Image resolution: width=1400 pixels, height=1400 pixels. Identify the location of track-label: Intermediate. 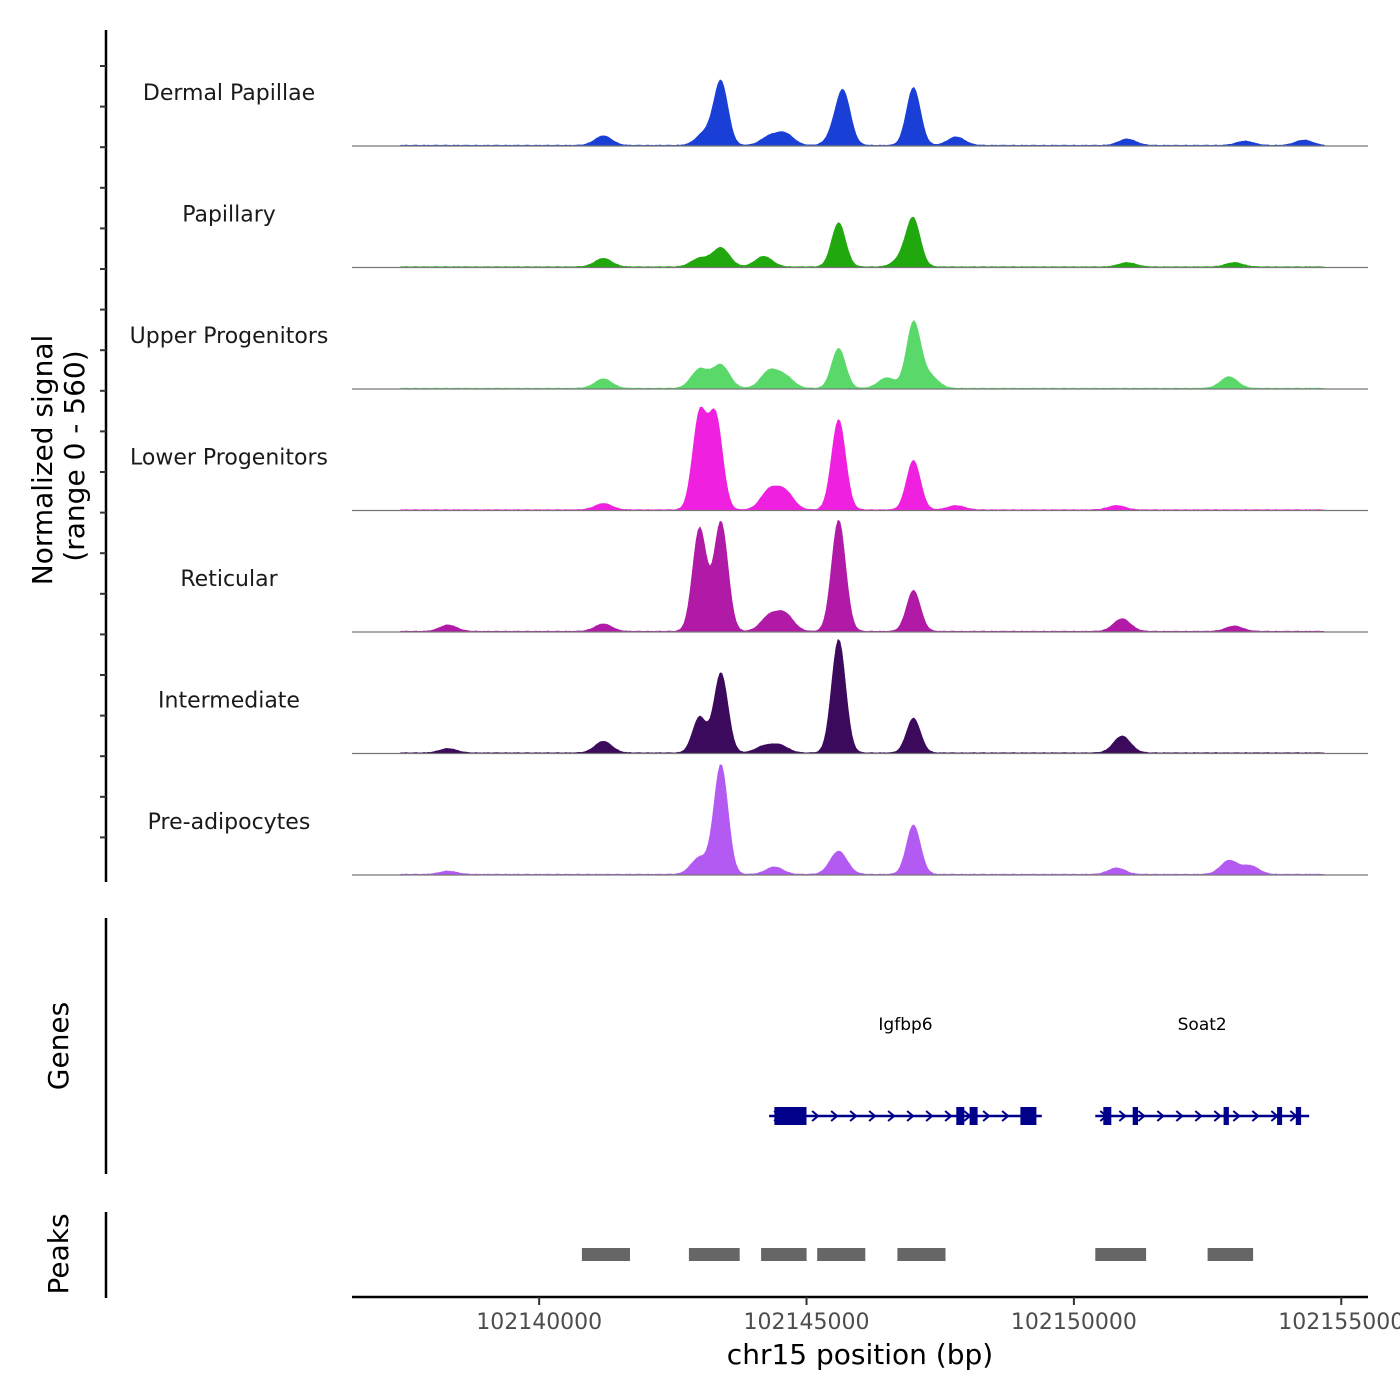
(229, 701).